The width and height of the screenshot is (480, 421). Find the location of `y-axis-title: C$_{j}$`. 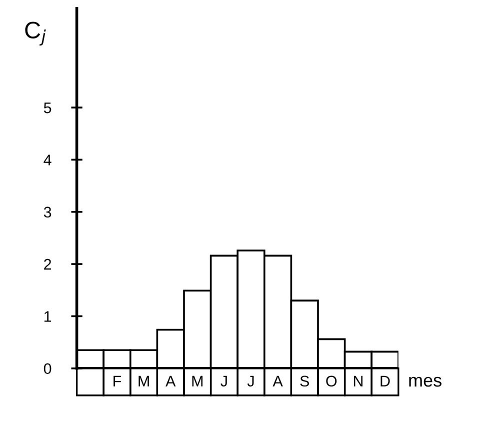

y-axis-title: C$_{j}$ is located at coordinates (35, 34).